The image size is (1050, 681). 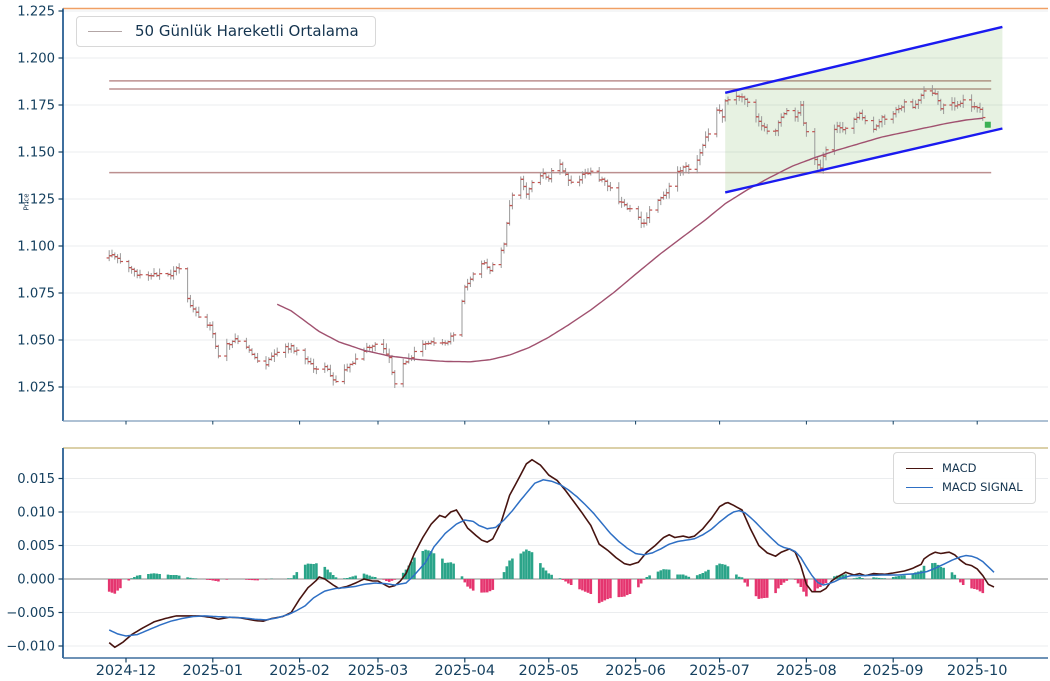 What do you see at coordinates (34, 563) in the screenshot?
I see `macd-y-axis: 0.015 0.010 0.005 0.000 −0.005 −0.010` at bounding box center [34, 563].